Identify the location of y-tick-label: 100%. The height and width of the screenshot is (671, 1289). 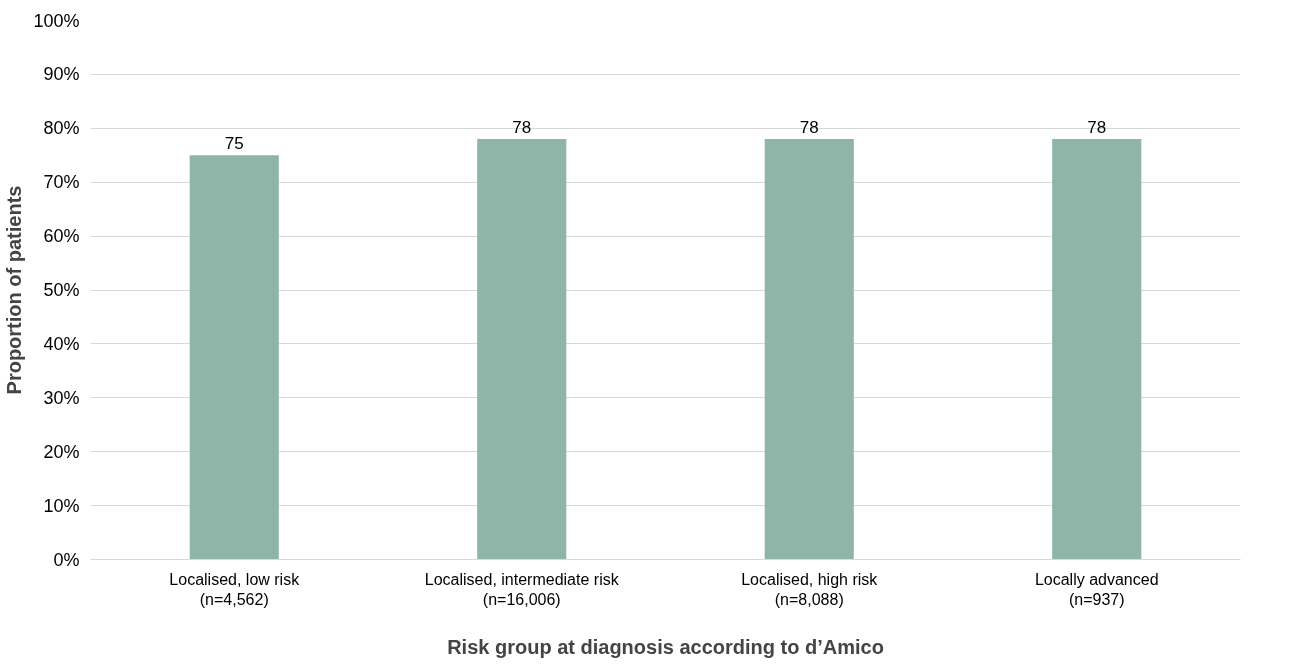
(56, 20).